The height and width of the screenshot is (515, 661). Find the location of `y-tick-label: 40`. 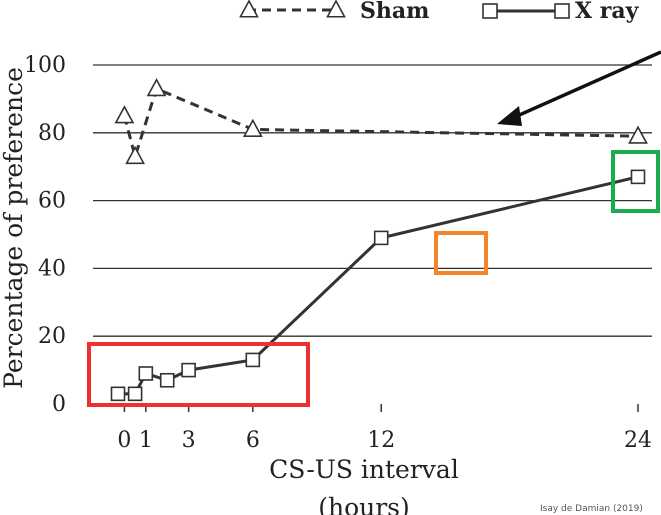

y-tick-label: 40 is located at coordinates (52, 268).